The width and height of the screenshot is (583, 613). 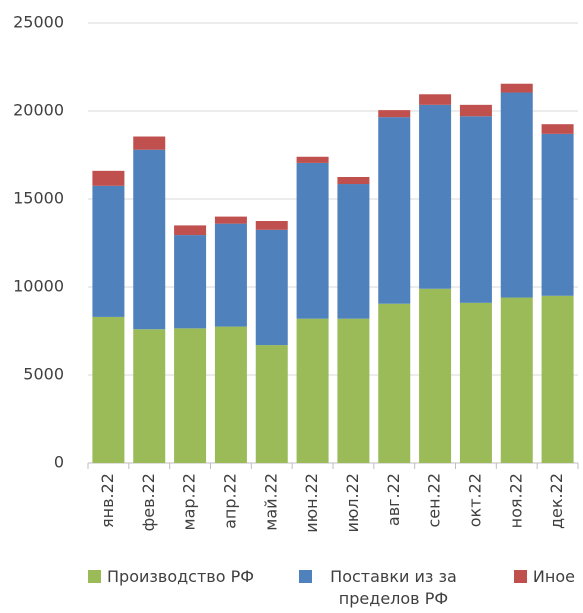 I want to click on y-tick-label: 25000, so click(x=38, y=22).